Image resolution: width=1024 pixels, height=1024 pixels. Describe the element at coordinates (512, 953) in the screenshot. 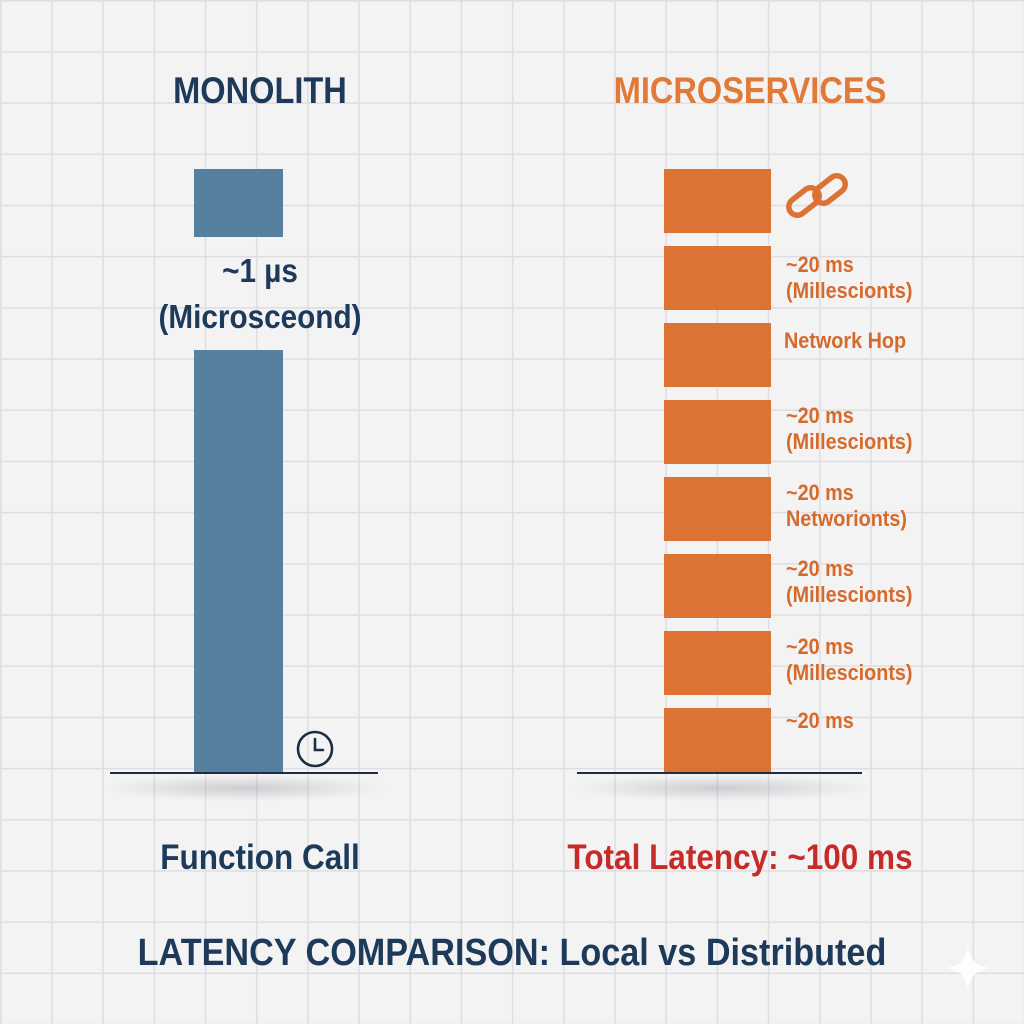

I see `footer-title: LATENCY COMPARISON: Local vs Distributed` at that location.